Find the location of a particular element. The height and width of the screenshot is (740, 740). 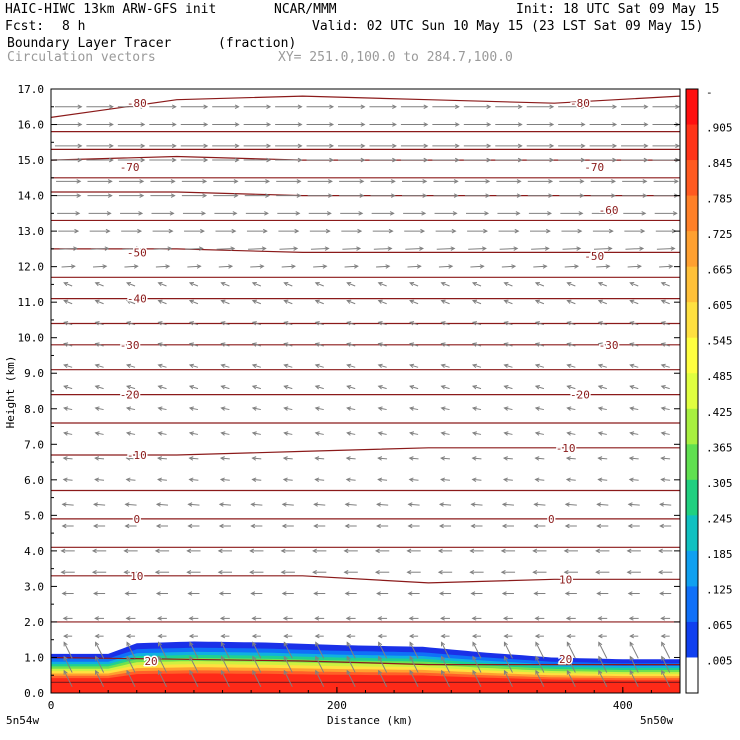

colorbar-label: .665 is located at coordinates (719, 270).